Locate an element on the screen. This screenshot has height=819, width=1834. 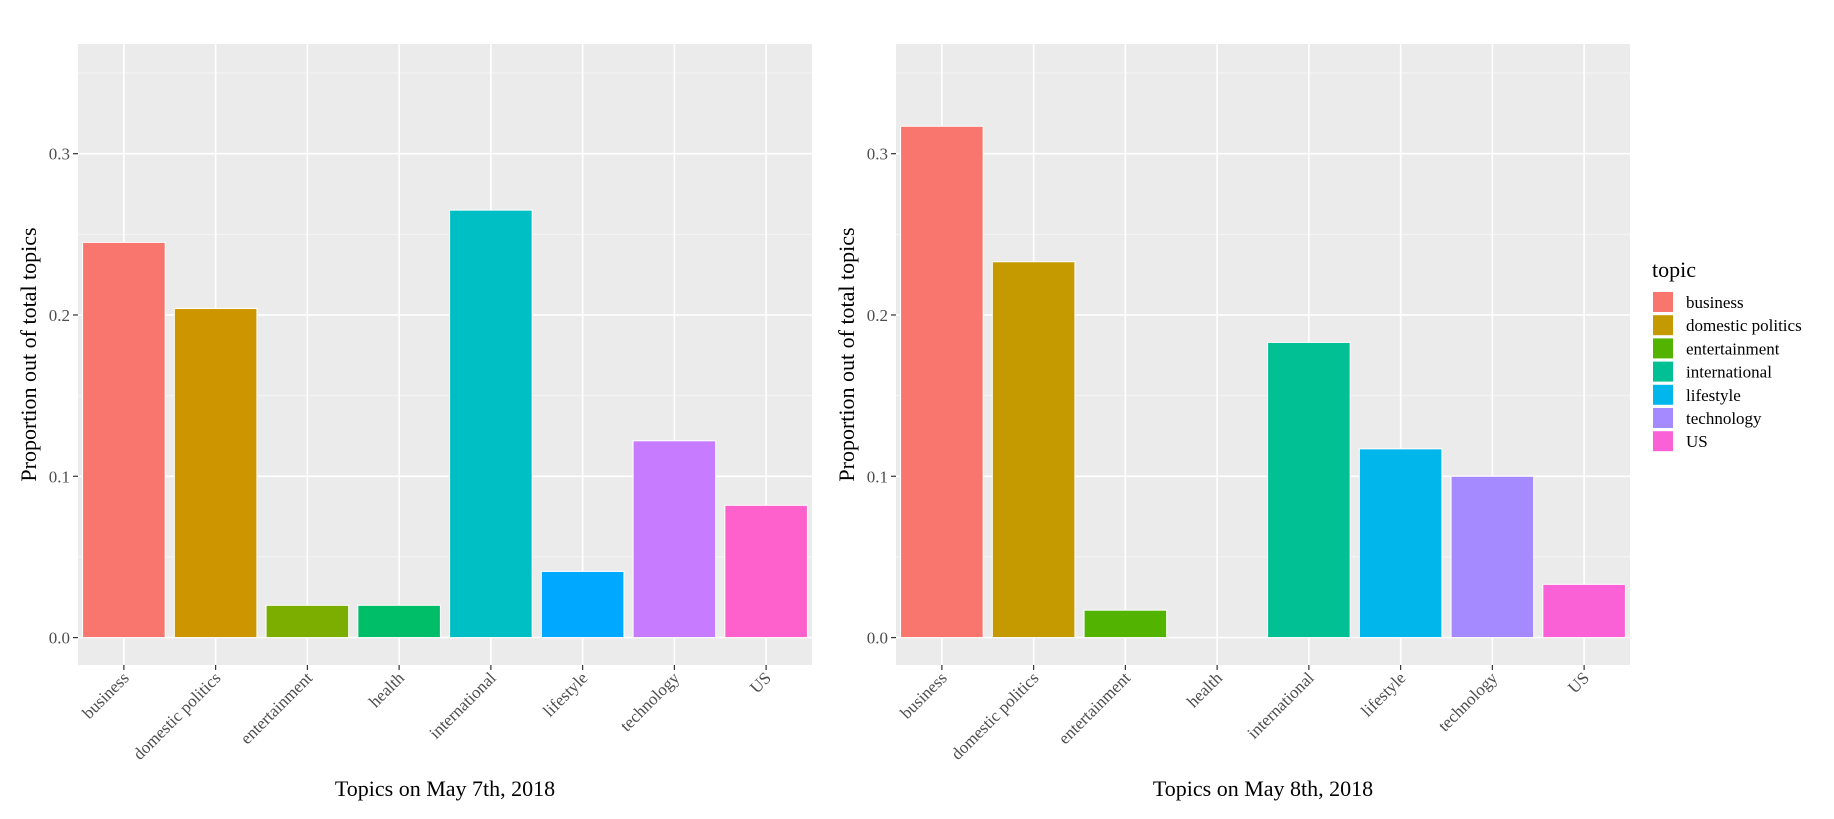
bar-may7-domestic-politics is located at coordinates (215, 473).